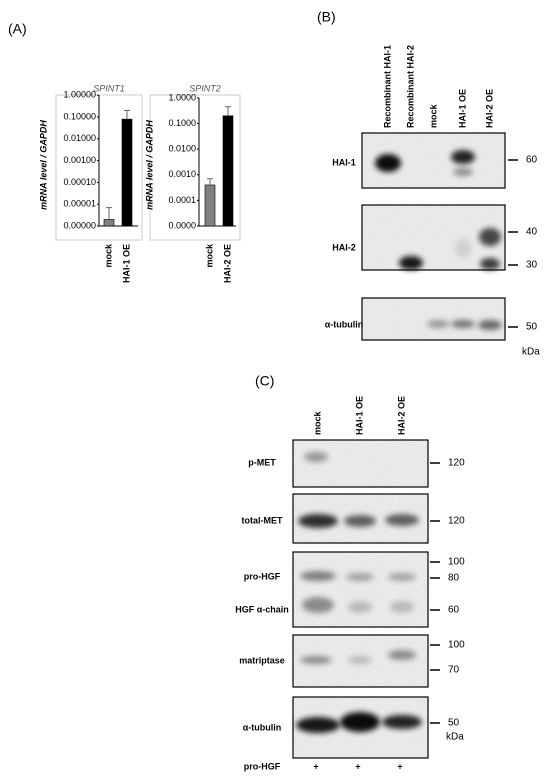  What do you see at coordinates (182, 174) in the screenshot?
I see `y-tick-label: 0.0010` at bounding box center [182, 174].